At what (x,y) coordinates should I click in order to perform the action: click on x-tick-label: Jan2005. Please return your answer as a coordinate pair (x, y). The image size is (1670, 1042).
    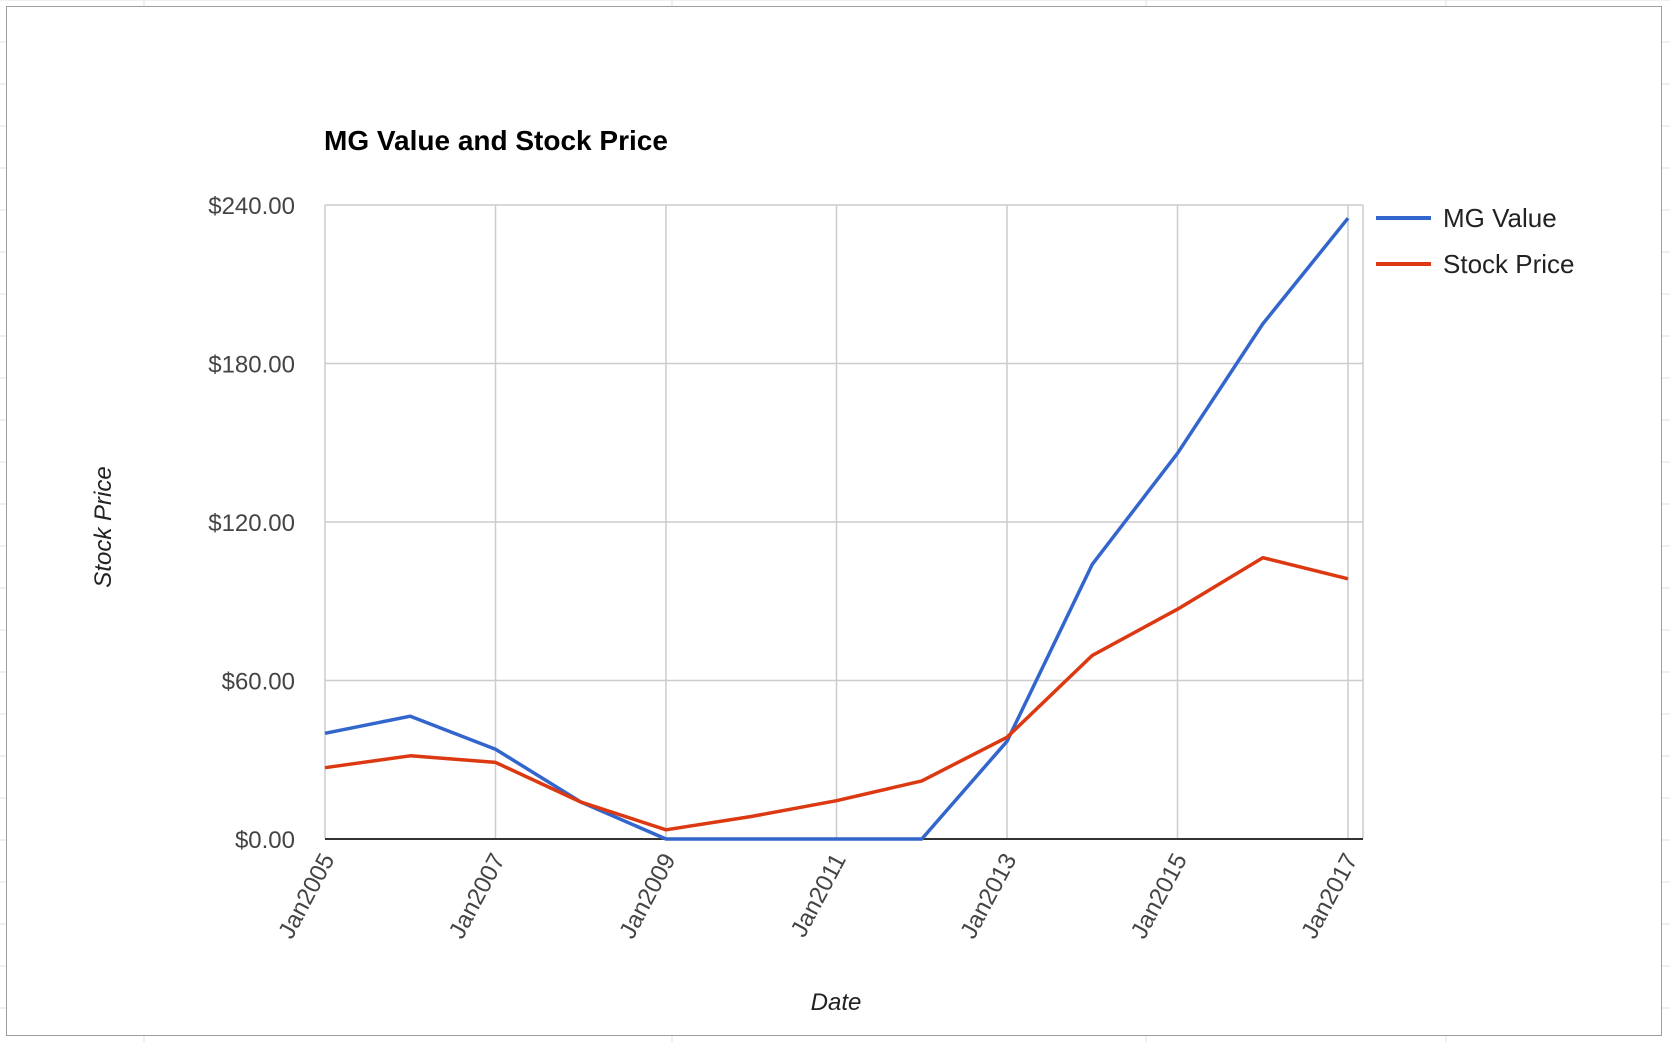
    Looking at the image, I should click on (306, 896).